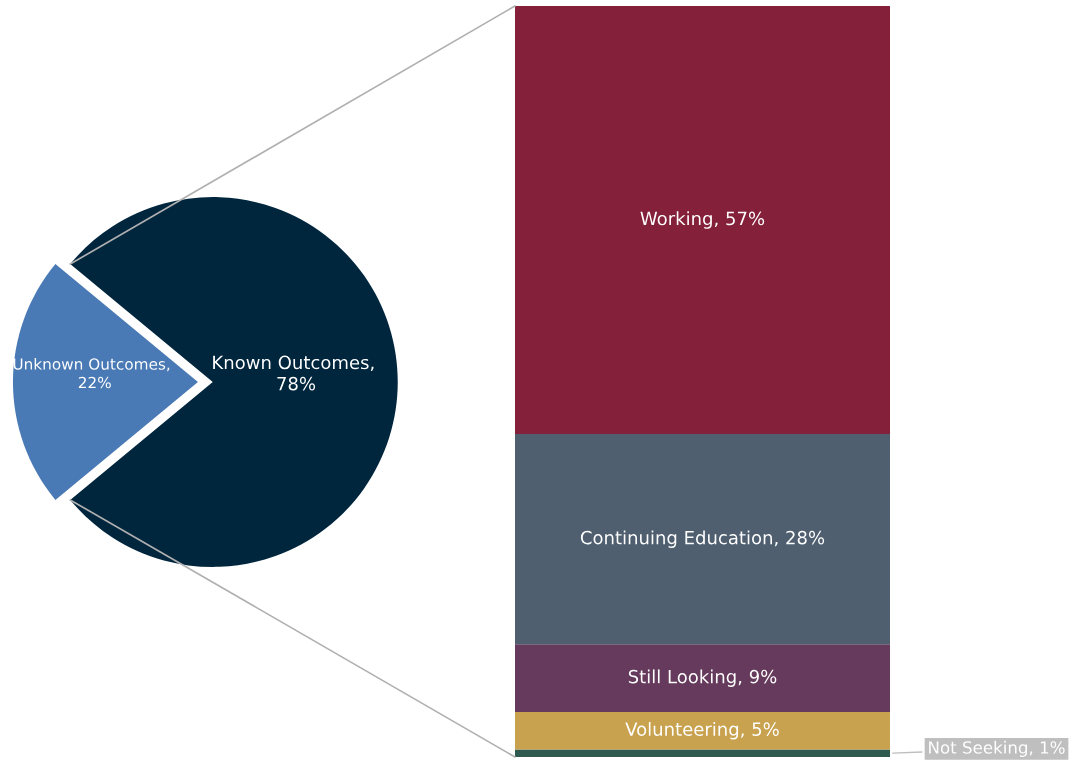 The height and width of the screenshot is (763, 1092). I want to click on data-label: Continuing Education, 28%, so click(702, 539).